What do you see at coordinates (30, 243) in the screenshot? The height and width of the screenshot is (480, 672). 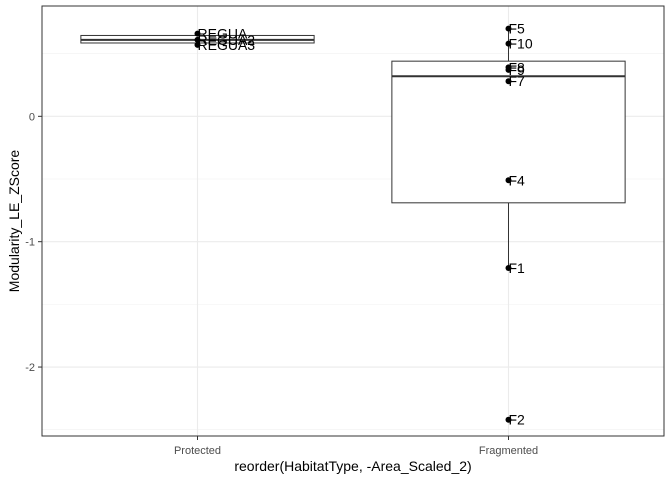 I see `y-tick-label: -1` at bounding box center [30, 243].